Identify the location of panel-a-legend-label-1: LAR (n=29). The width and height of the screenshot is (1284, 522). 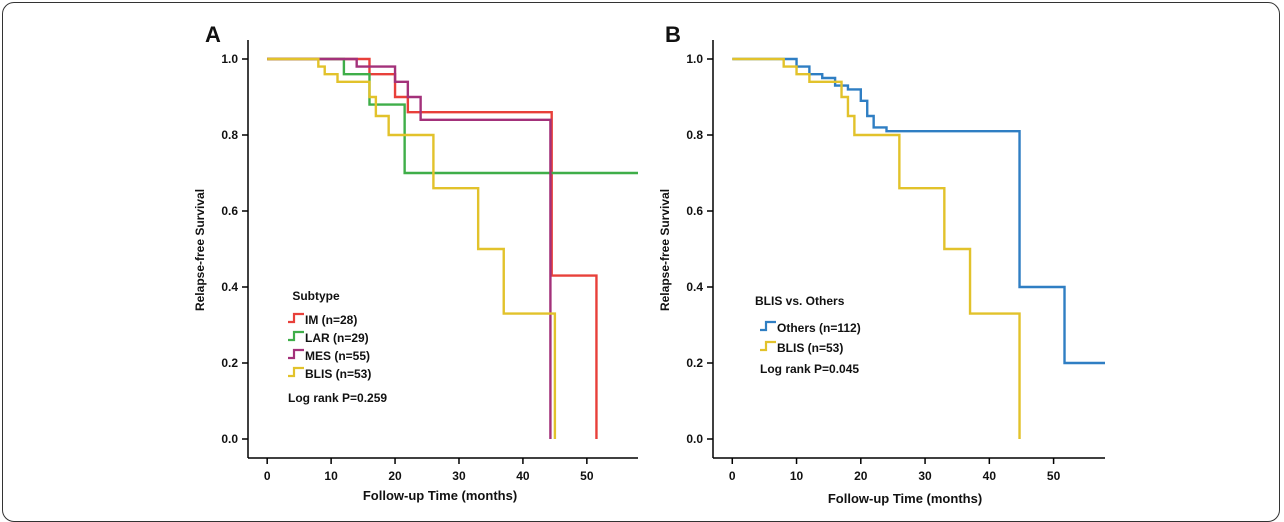
(337, 338).